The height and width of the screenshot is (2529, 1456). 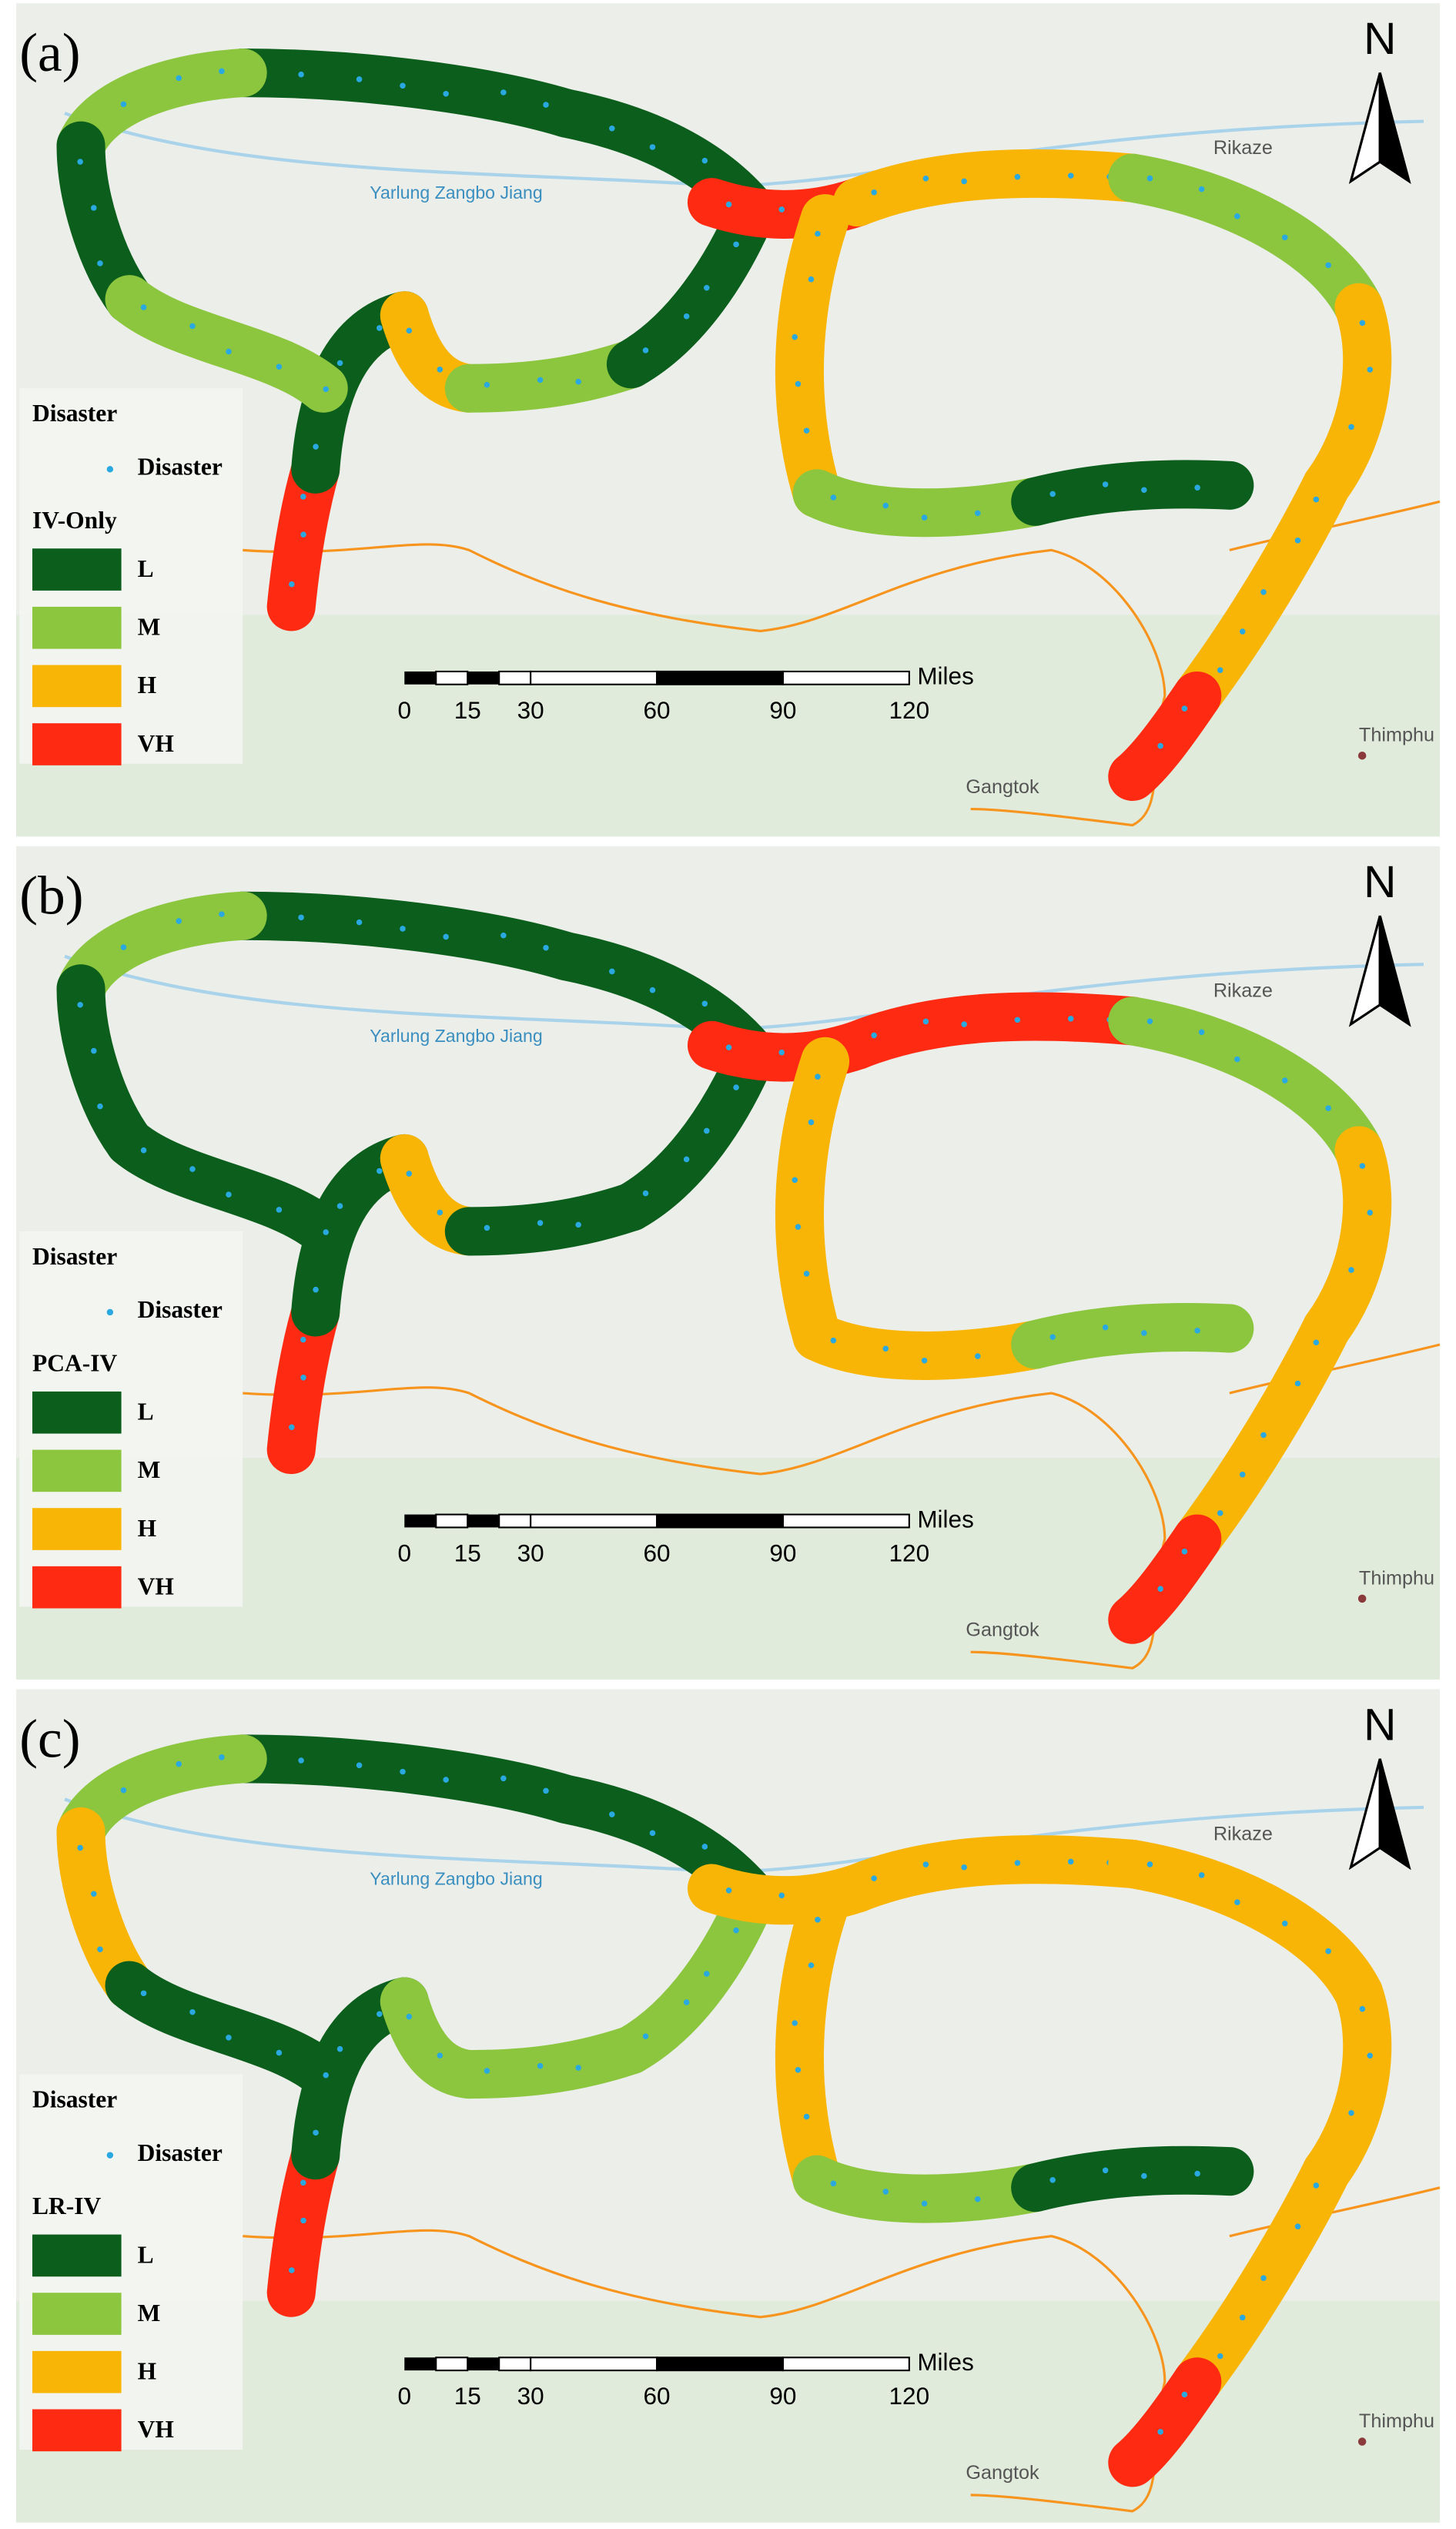 What do you see at coordinates (1394, 971) in the screenshot?
I see `north-arrow` at bounding box center [1394, 971].